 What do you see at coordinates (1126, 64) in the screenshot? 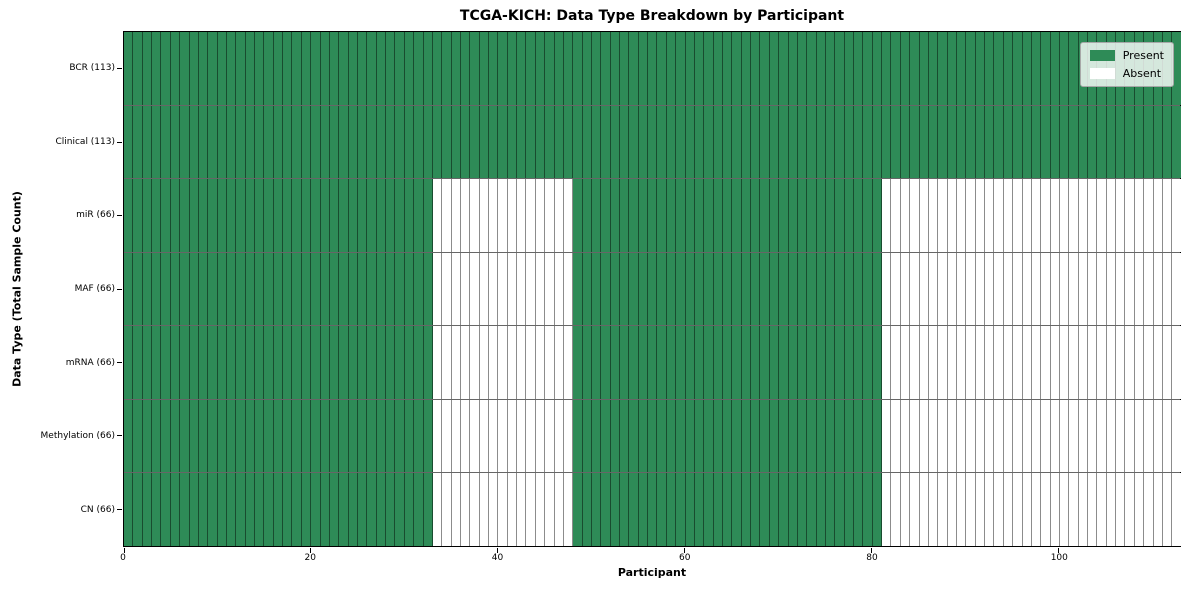
I see `legend: Present Absent` at bounding box center [1126, 64].